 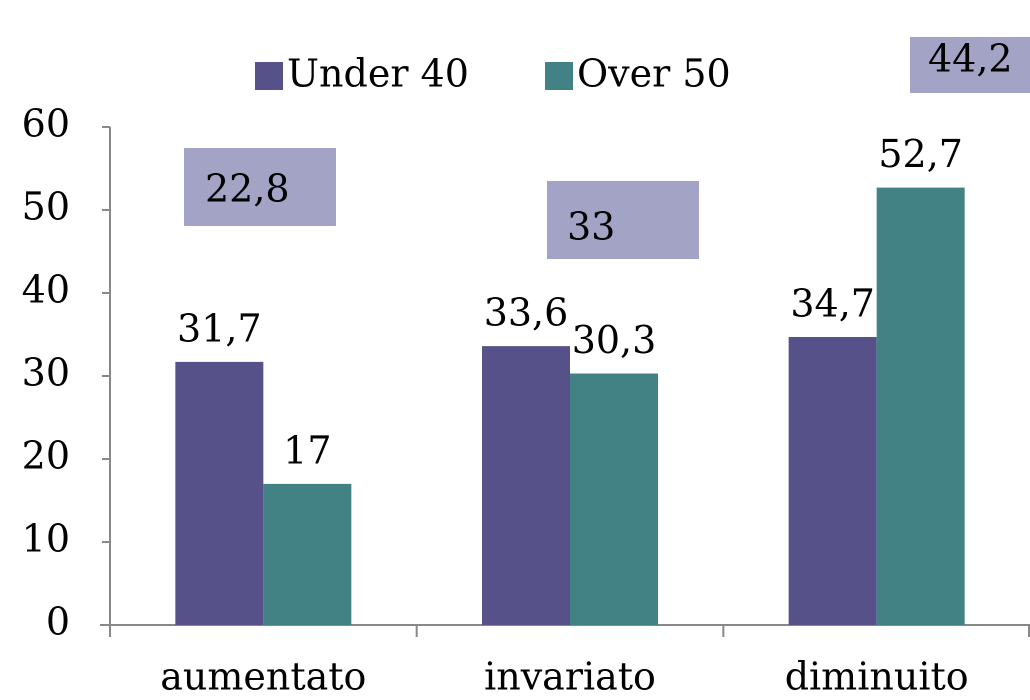 I want to click on legend-label: Over 50, so click(x=654, y=74).